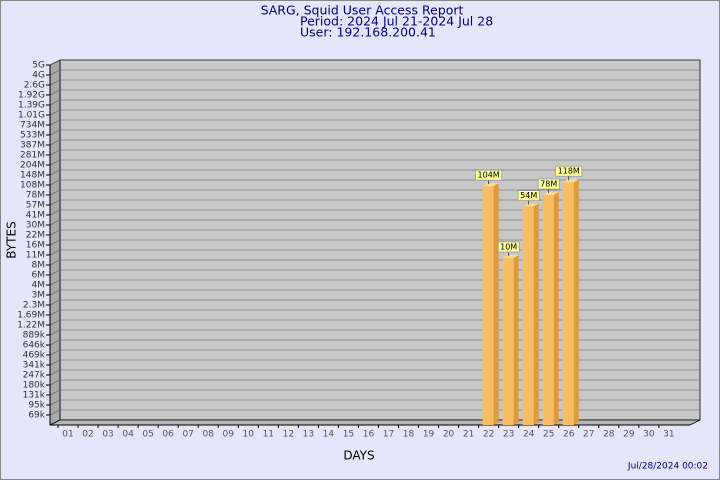 The height and width of the screenshot is (480, 720). I want to click on y-tick-label: 95k, so click(36, 406).